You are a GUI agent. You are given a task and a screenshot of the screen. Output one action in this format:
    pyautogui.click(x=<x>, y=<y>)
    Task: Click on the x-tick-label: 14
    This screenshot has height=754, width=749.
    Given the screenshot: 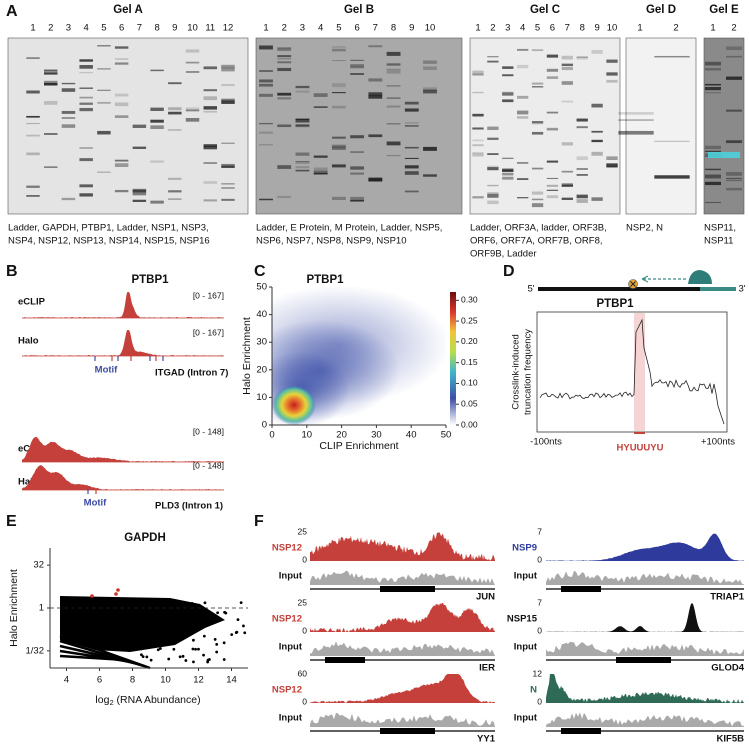 What is the action you would take?
    pyautogui.click(x=231, y=680)
    